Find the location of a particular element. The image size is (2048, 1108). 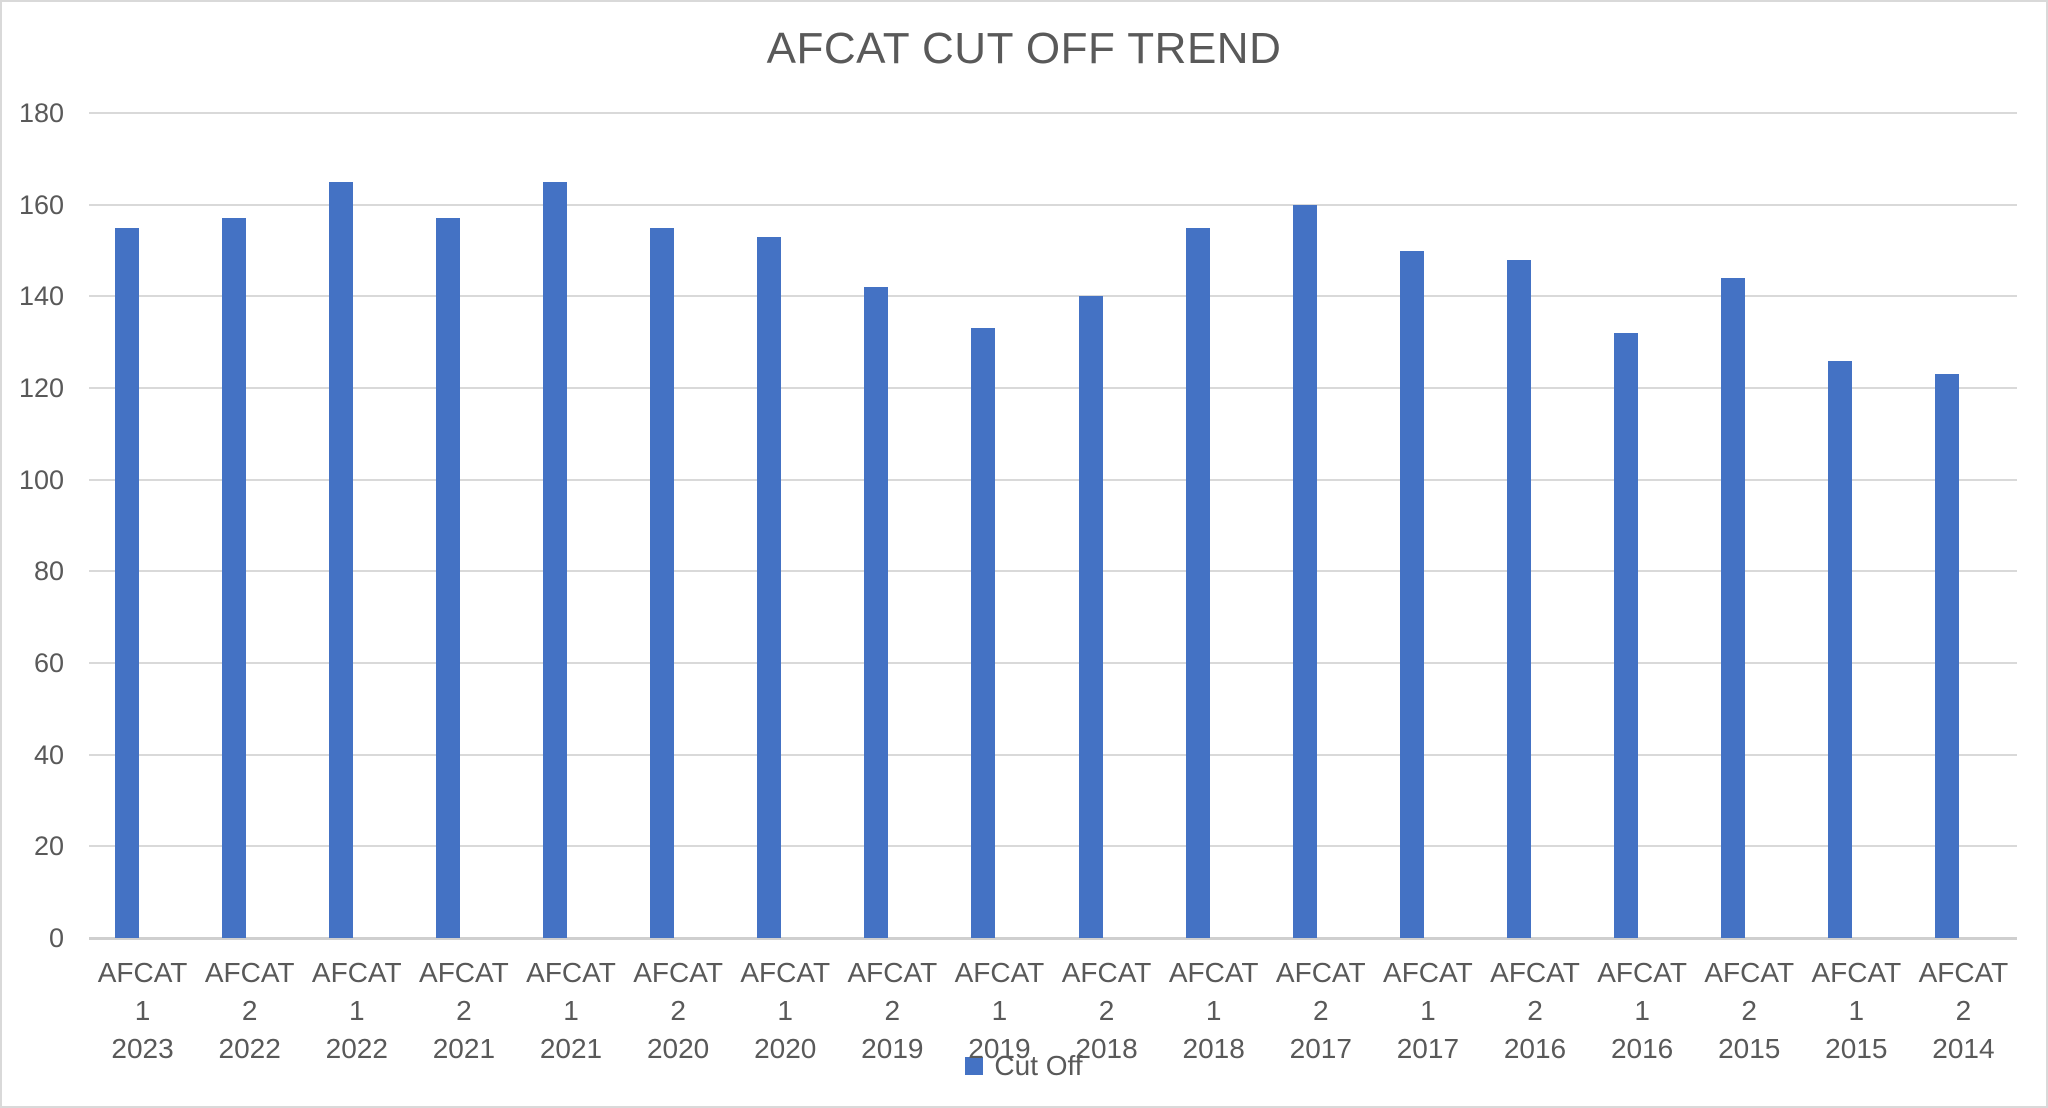

bar-afcat2-2017 is located at coordinates (1304, 571).